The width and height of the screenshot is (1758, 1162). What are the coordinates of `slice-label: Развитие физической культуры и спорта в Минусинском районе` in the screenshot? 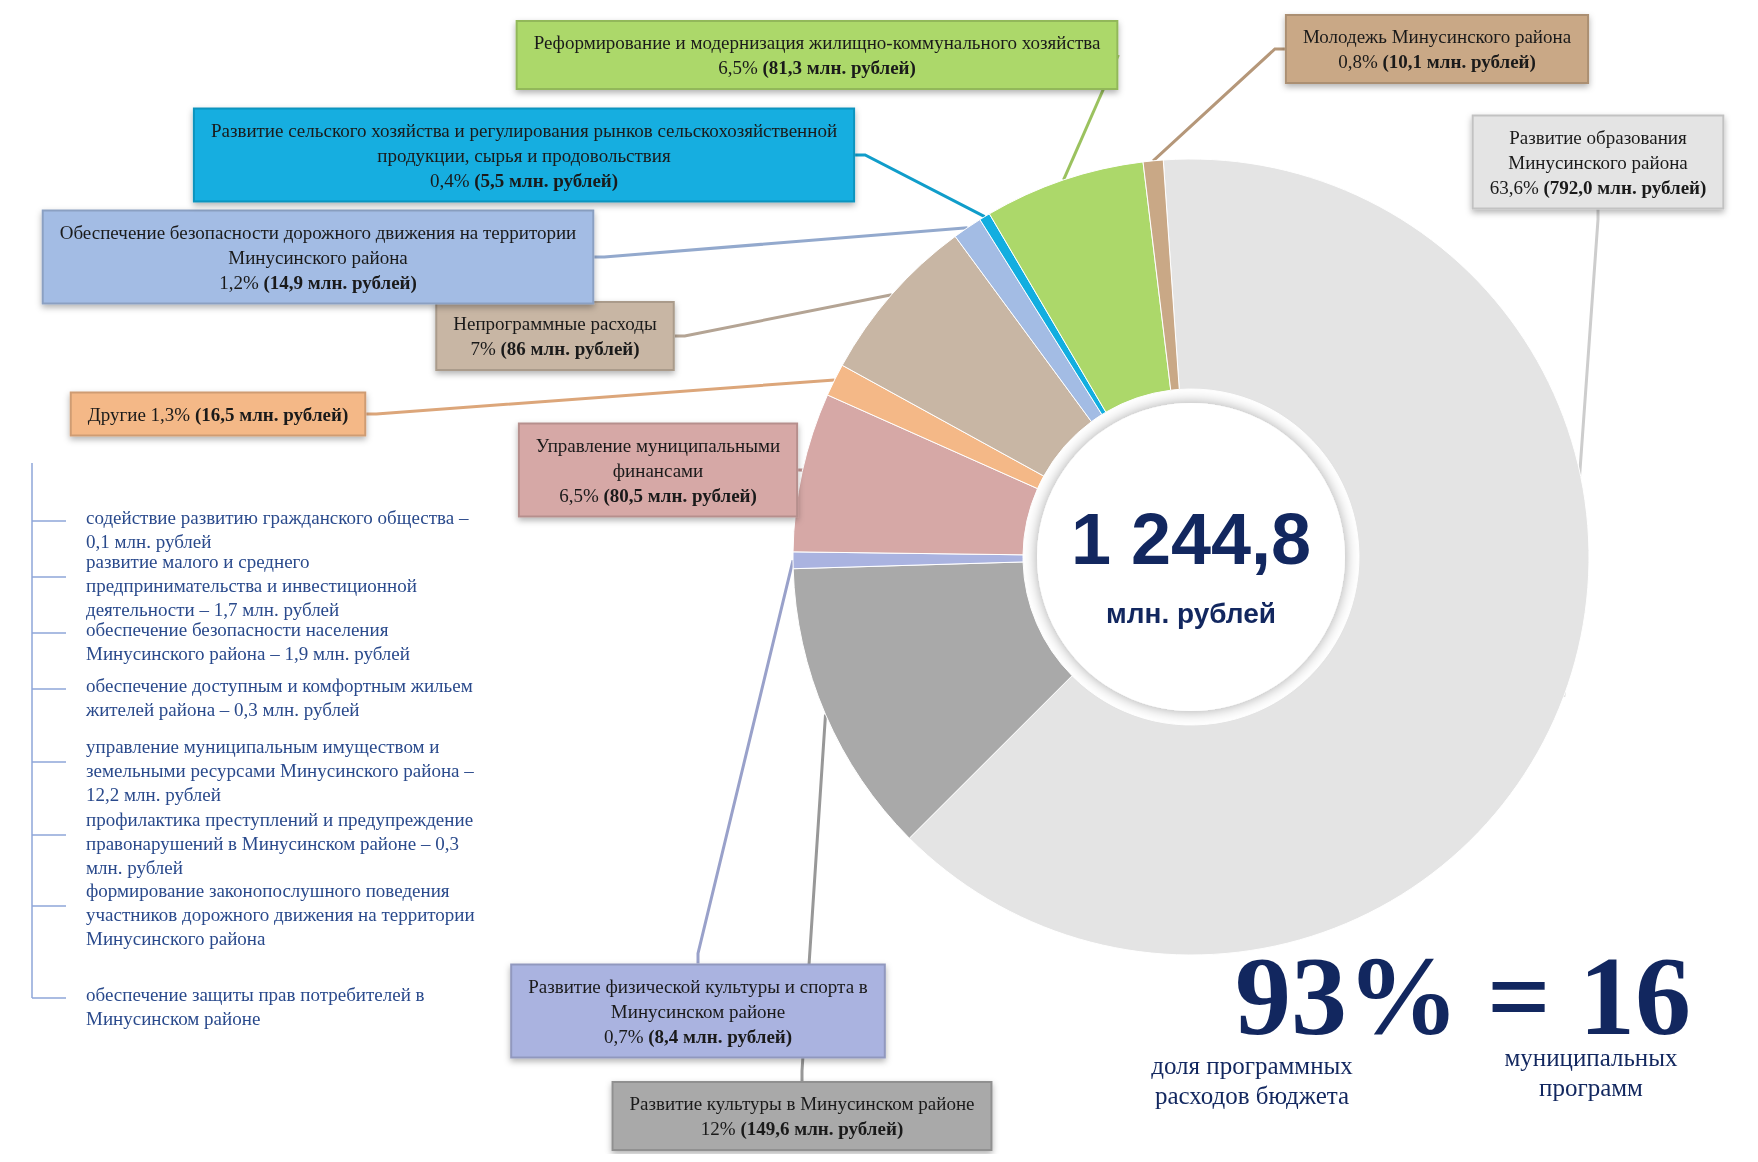 It's located at (698, 998).